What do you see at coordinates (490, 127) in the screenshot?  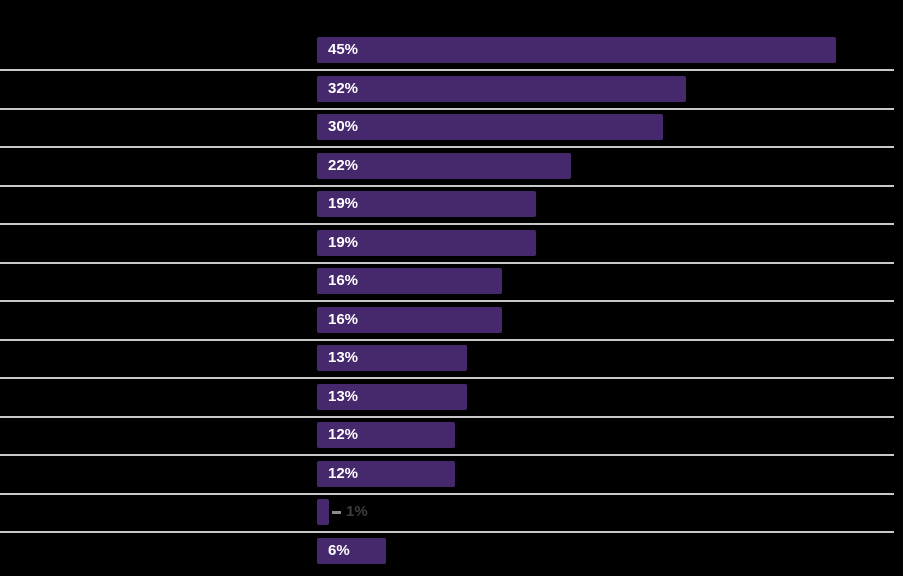 I see `bar: 30%` at bounding box center [490, 127].